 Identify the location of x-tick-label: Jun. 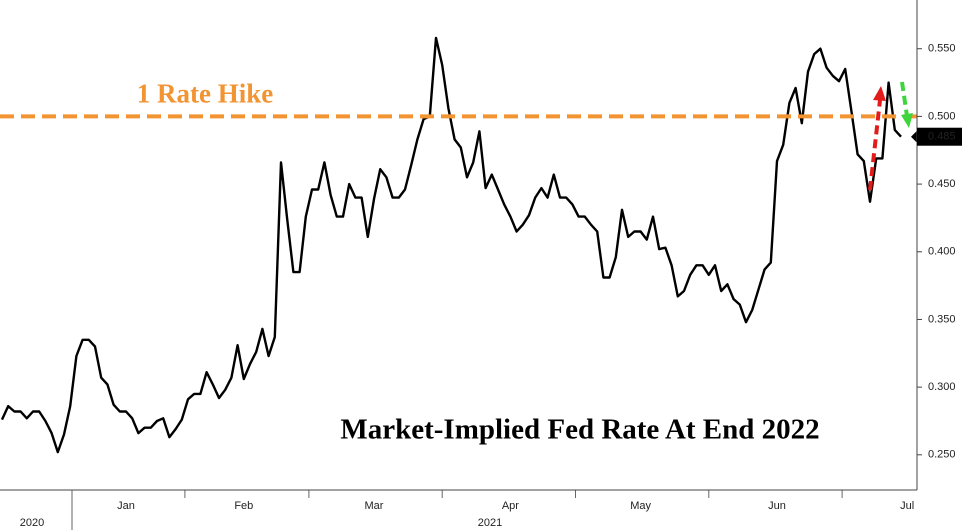
(777, 506).